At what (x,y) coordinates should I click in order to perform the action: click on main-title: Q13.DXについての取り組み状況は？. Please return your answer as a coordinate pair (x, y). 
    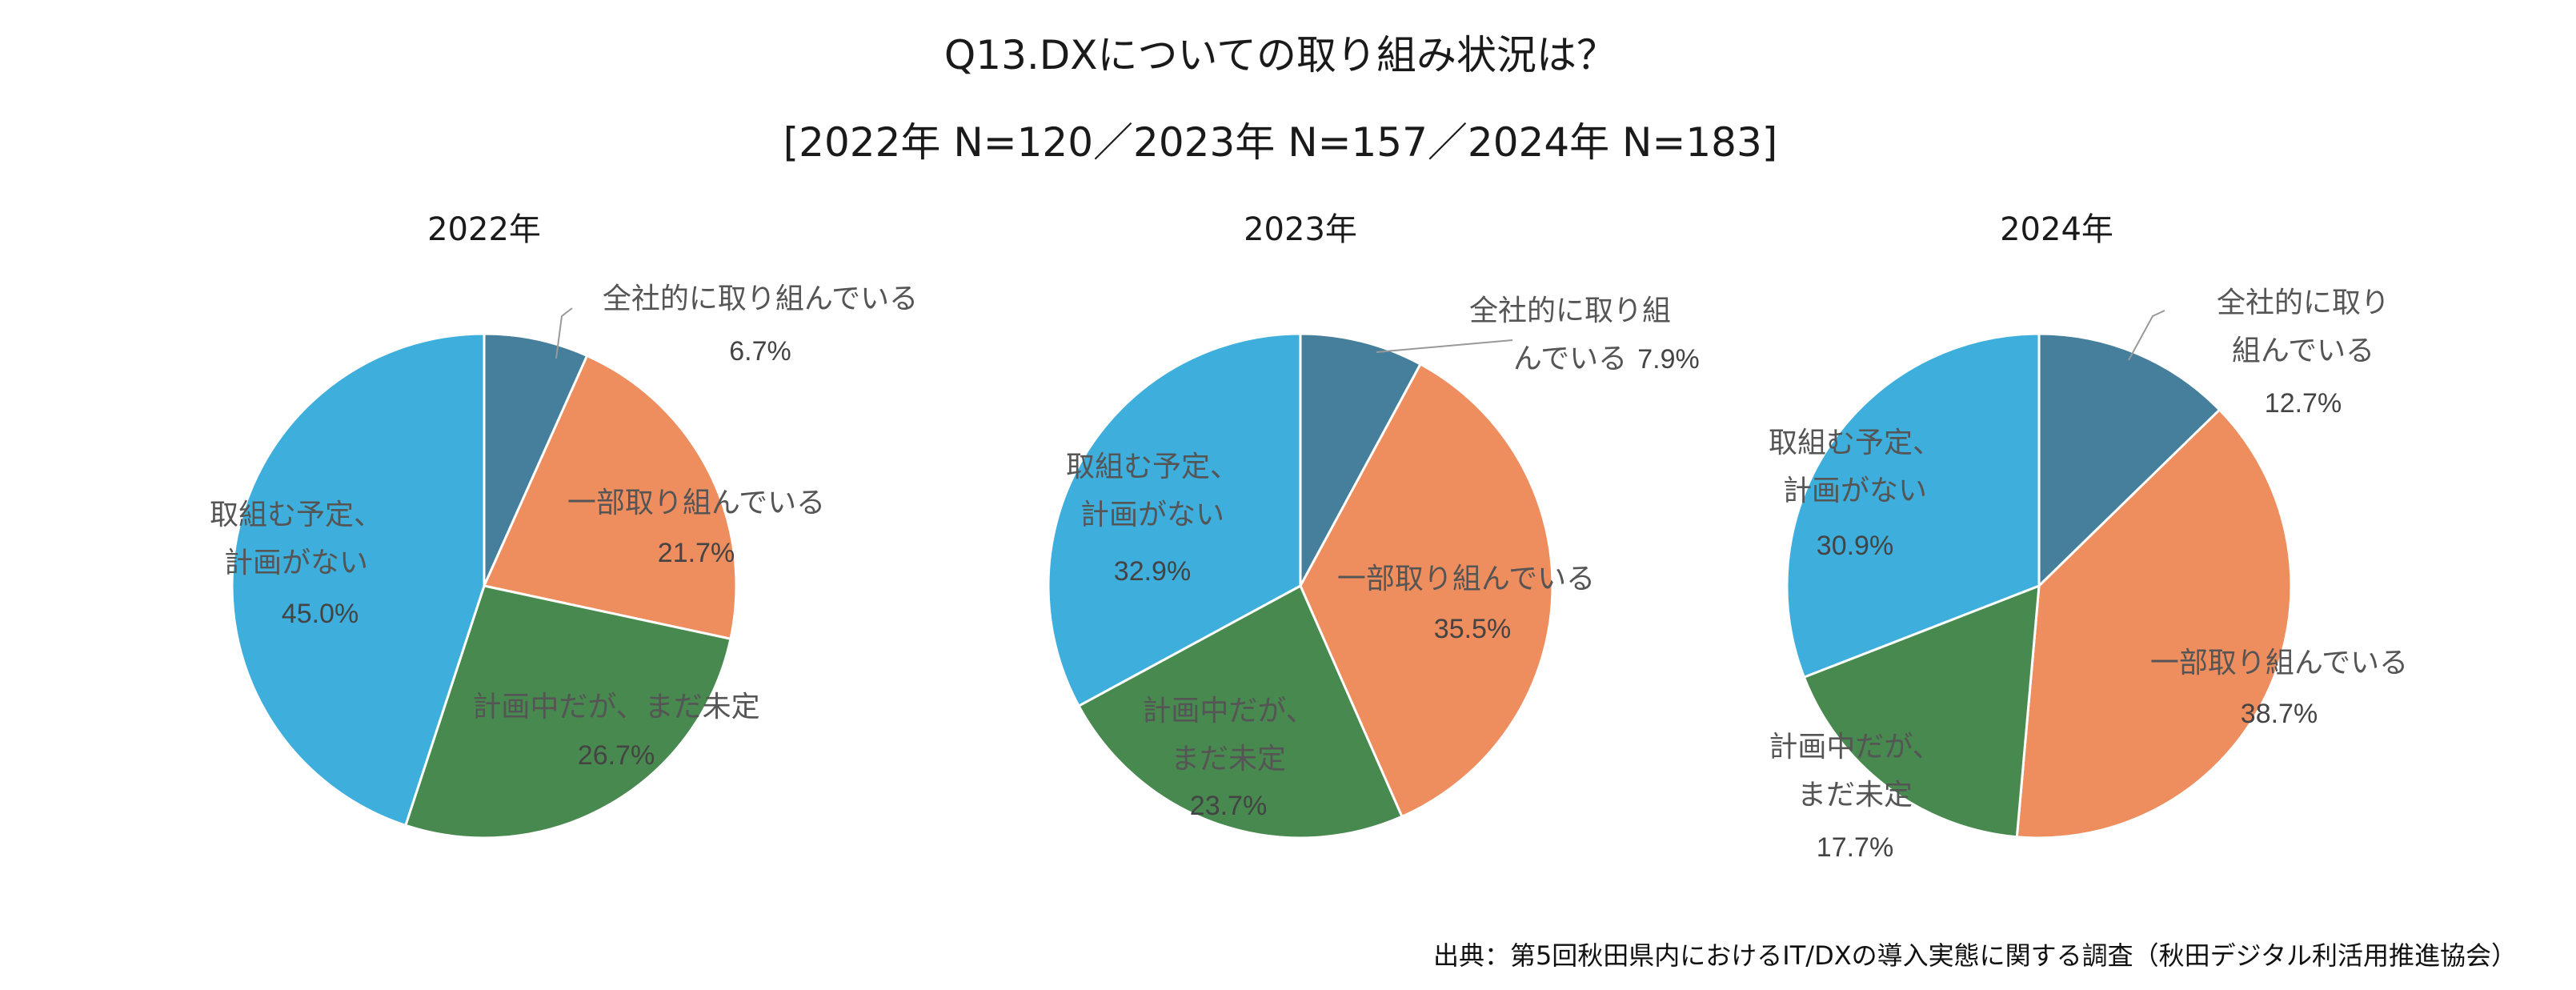
    Looking at the image, I should click on (1280, 55).